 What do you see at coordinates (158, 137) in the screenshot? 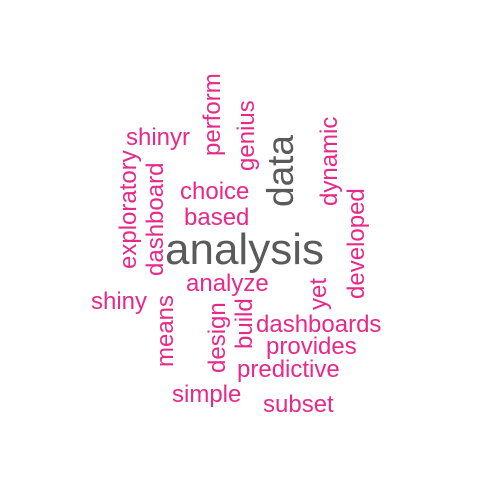
I see `word-shinyr: shinyr` at bounding box center [158, 137].